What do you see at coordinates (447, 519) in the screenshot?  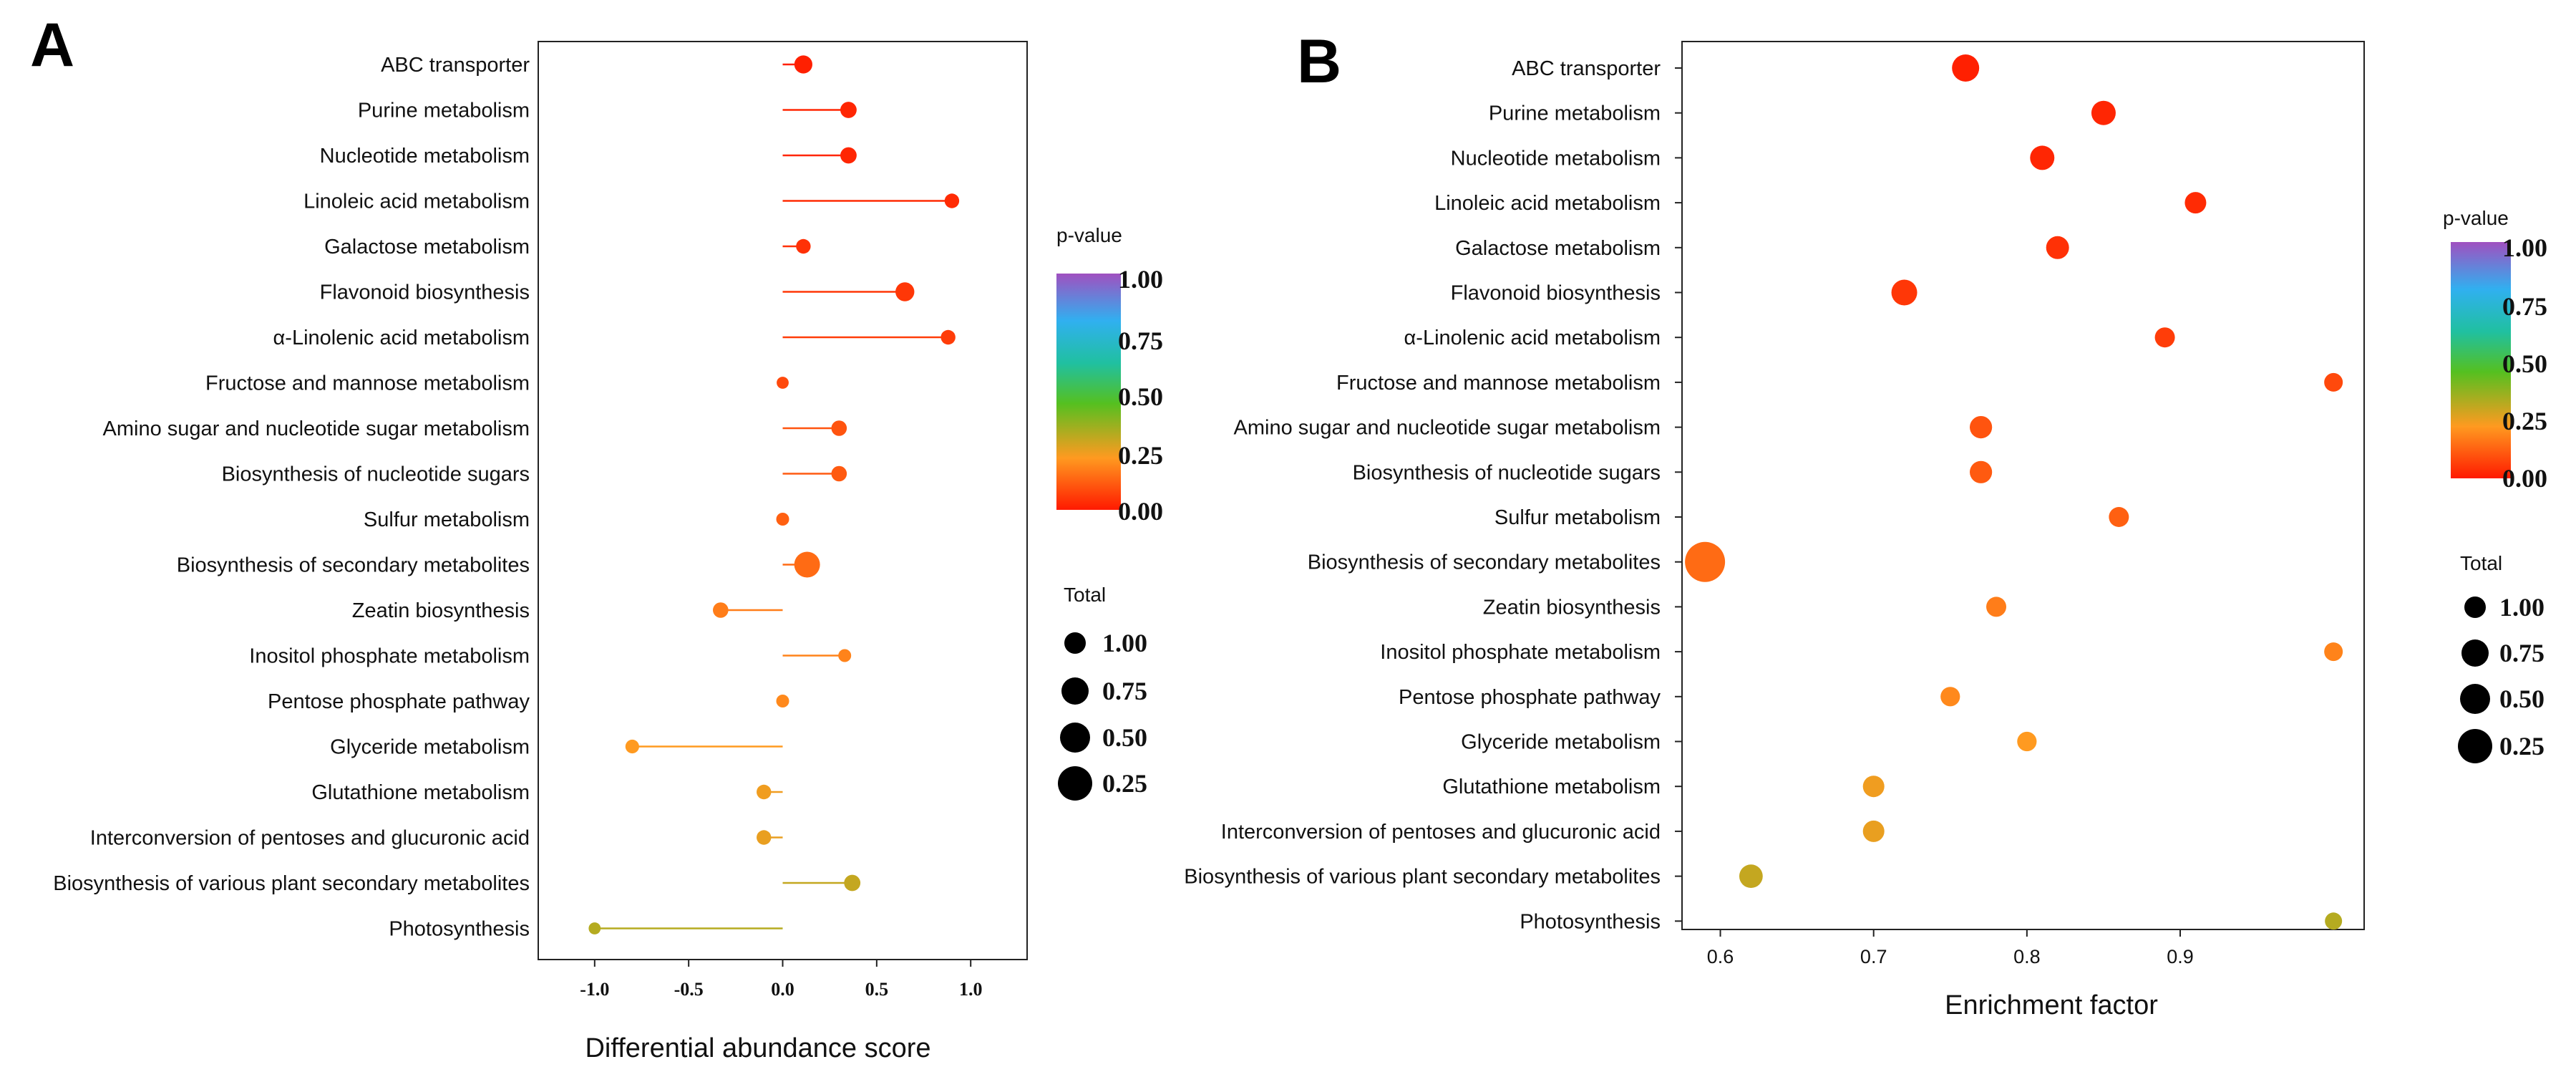 I see `panel-a-category-label: Sulfur metabolism` at bounding box center [447, 519].